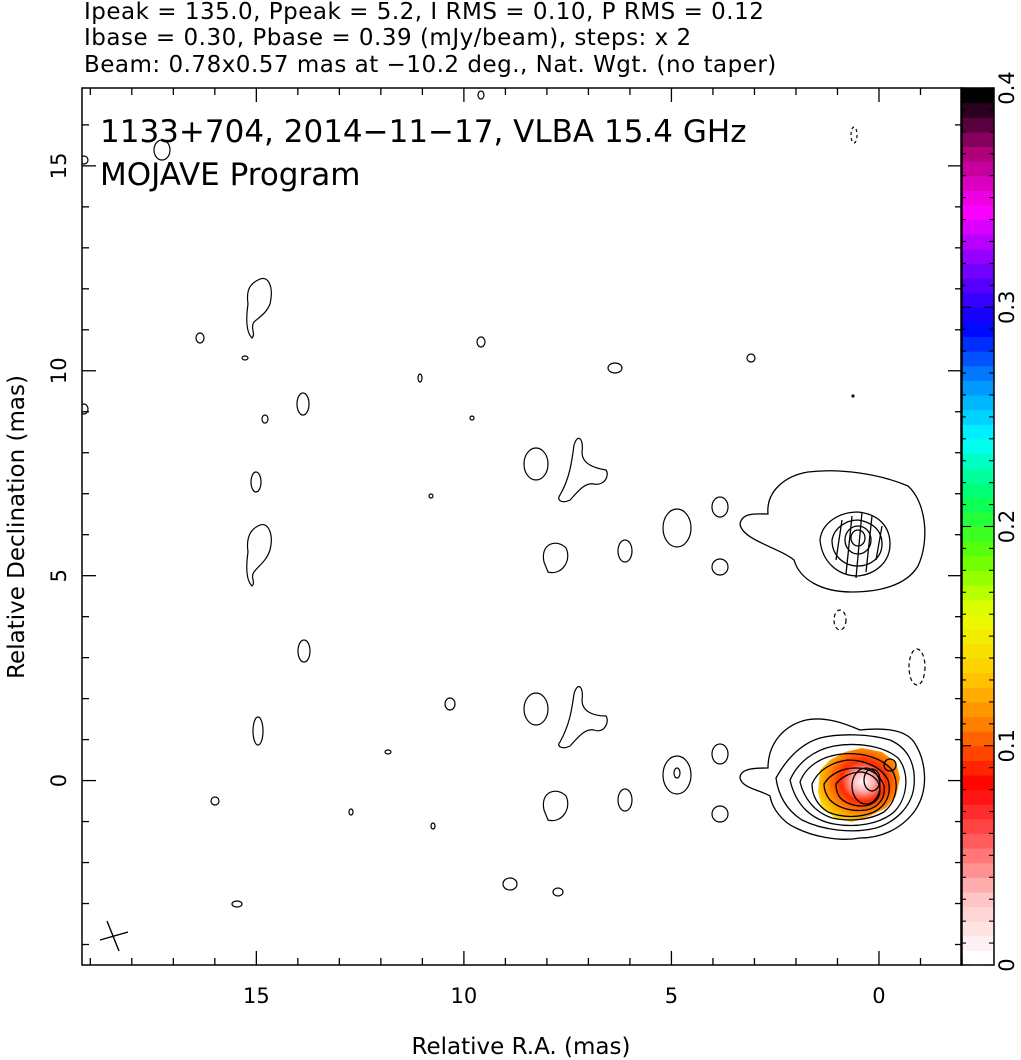  I want to click on source-annotation: 1133+704, 2014−11−17, VLBA 15.4 GHz, so click(423, 132).